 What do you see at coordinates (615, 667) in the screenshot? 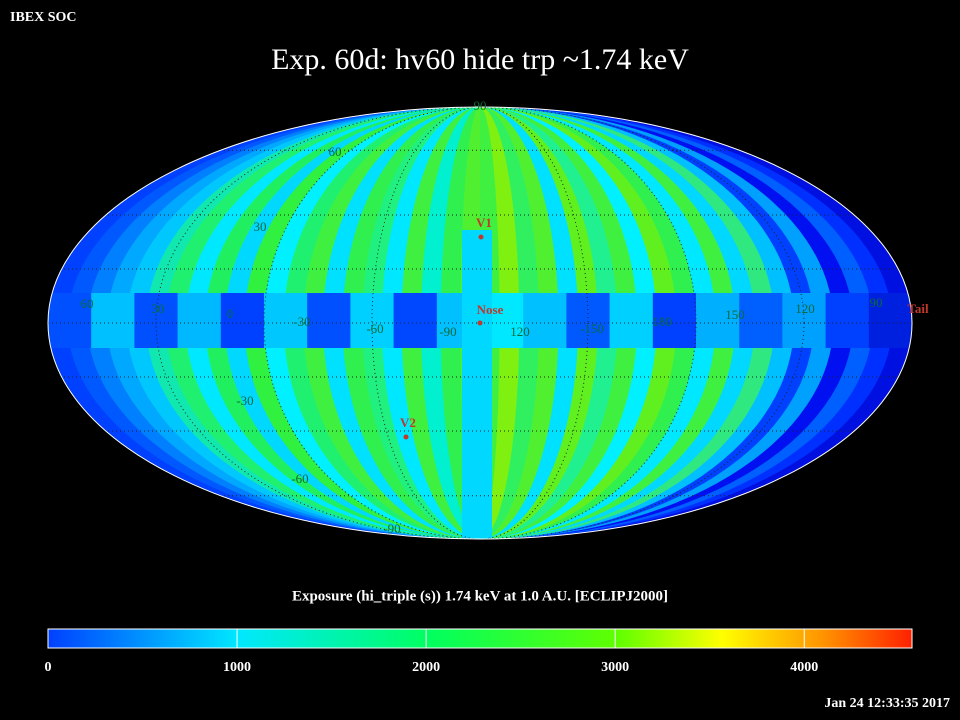
I see `colorbar-tick-label: 3000` at bounding box center [615, 667].